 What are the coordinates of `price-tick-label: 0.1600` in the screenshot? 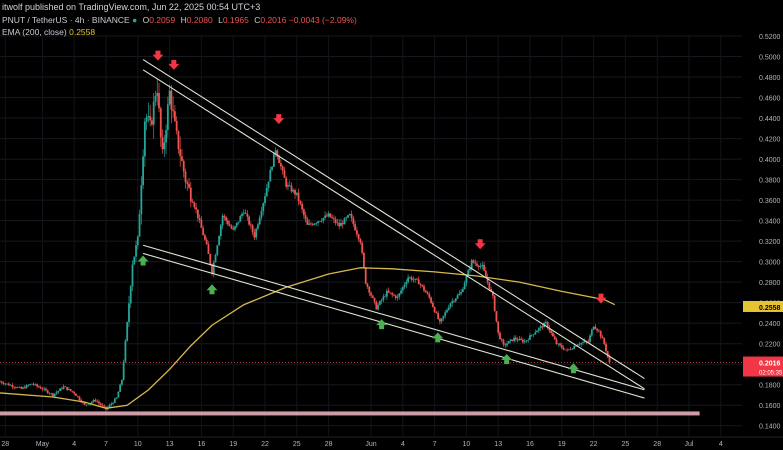 It's located at (770, 406).